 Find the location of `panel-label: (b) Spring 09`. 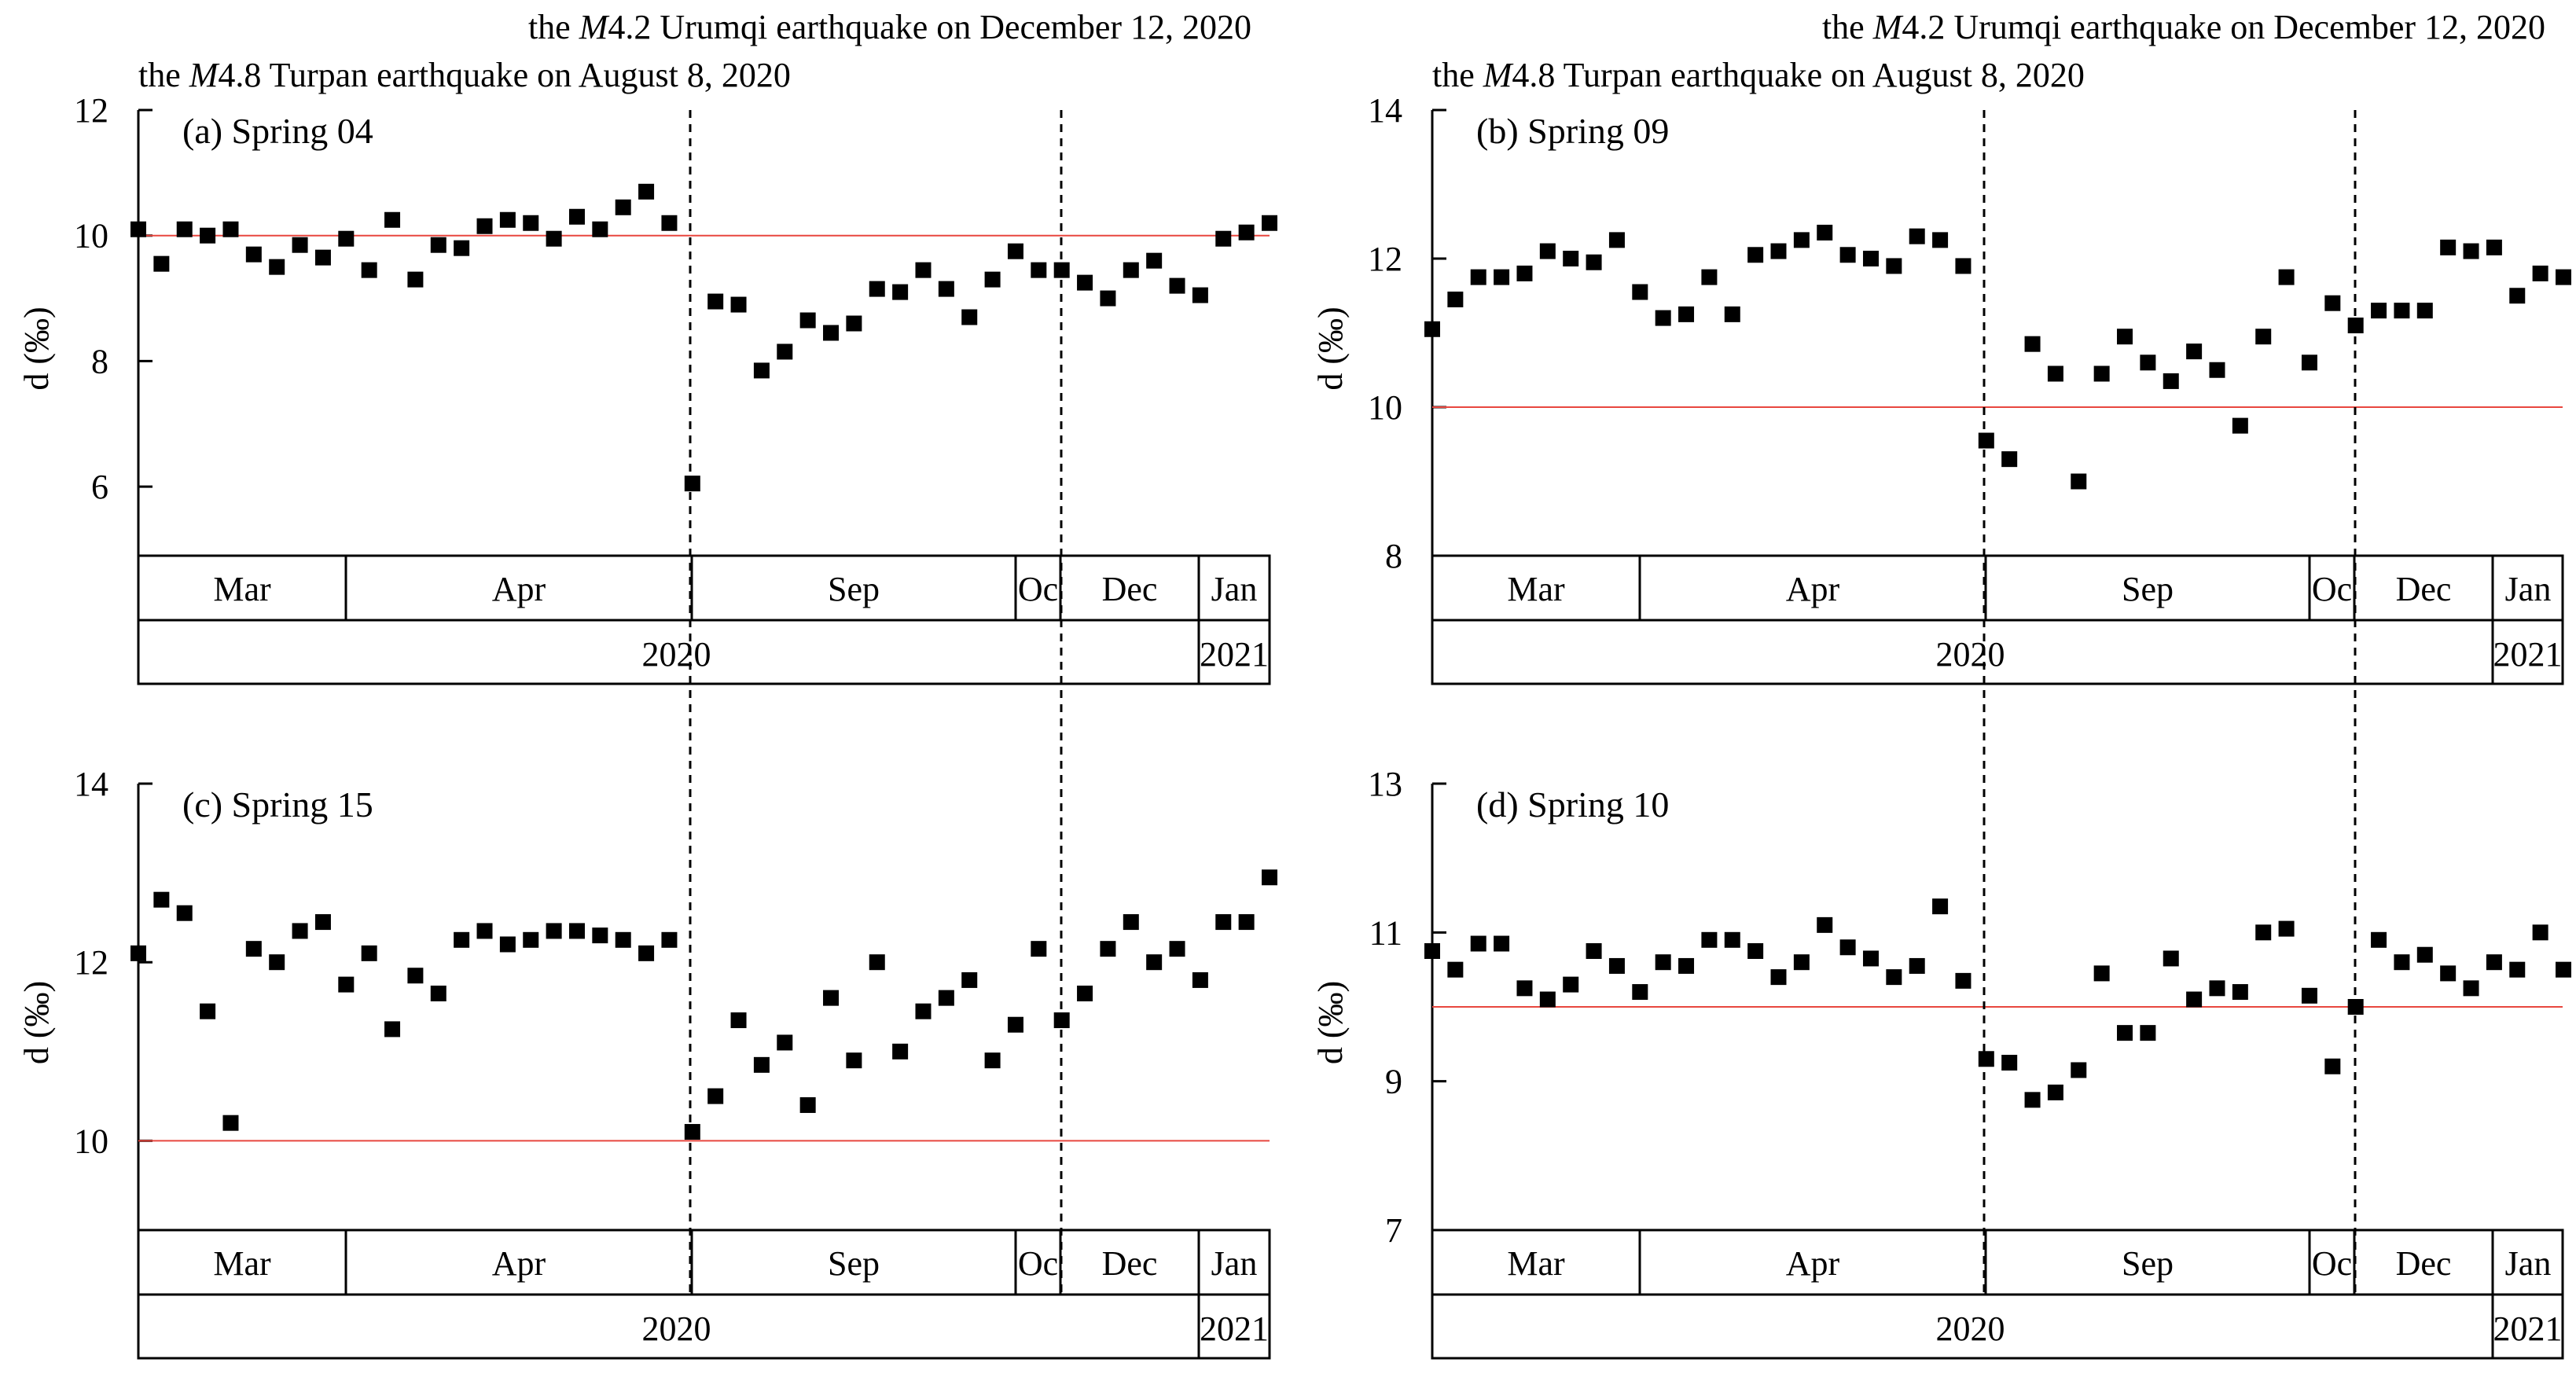

panel-label: (b) Spring 09 is located at coordinates (1572, 131).